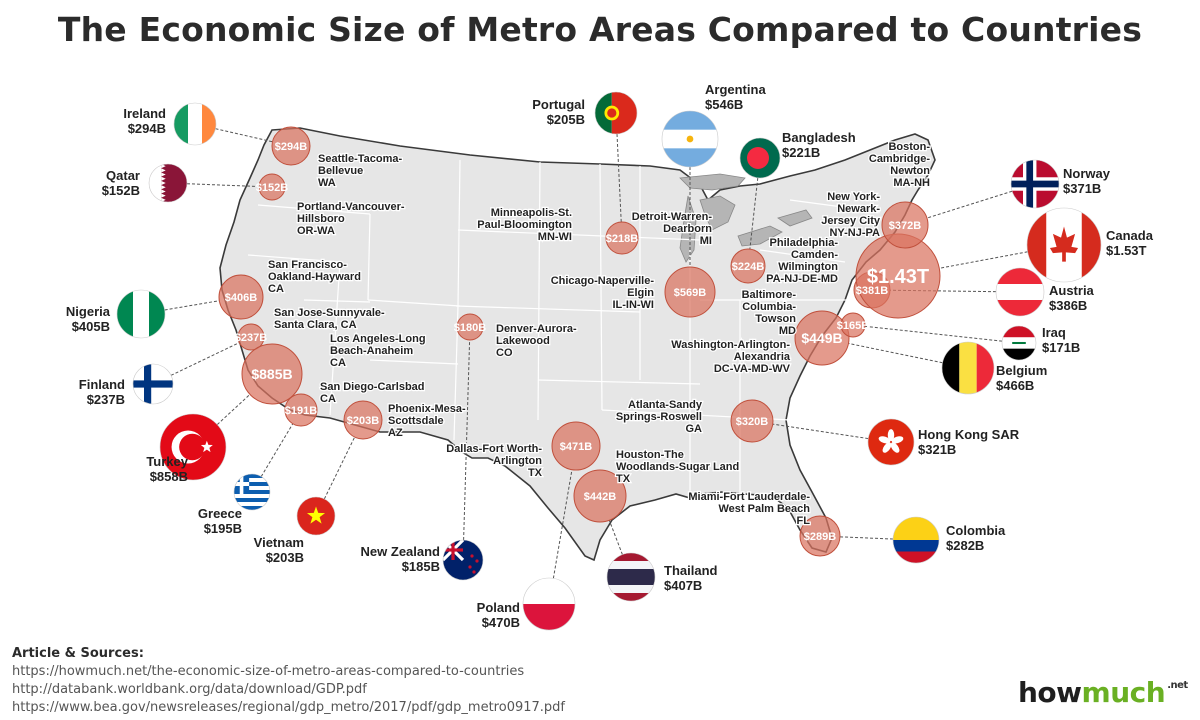  Describe the element at coordinates (463, 560) in the screenshot. I see `new-zealand-flag-icon` at that location.